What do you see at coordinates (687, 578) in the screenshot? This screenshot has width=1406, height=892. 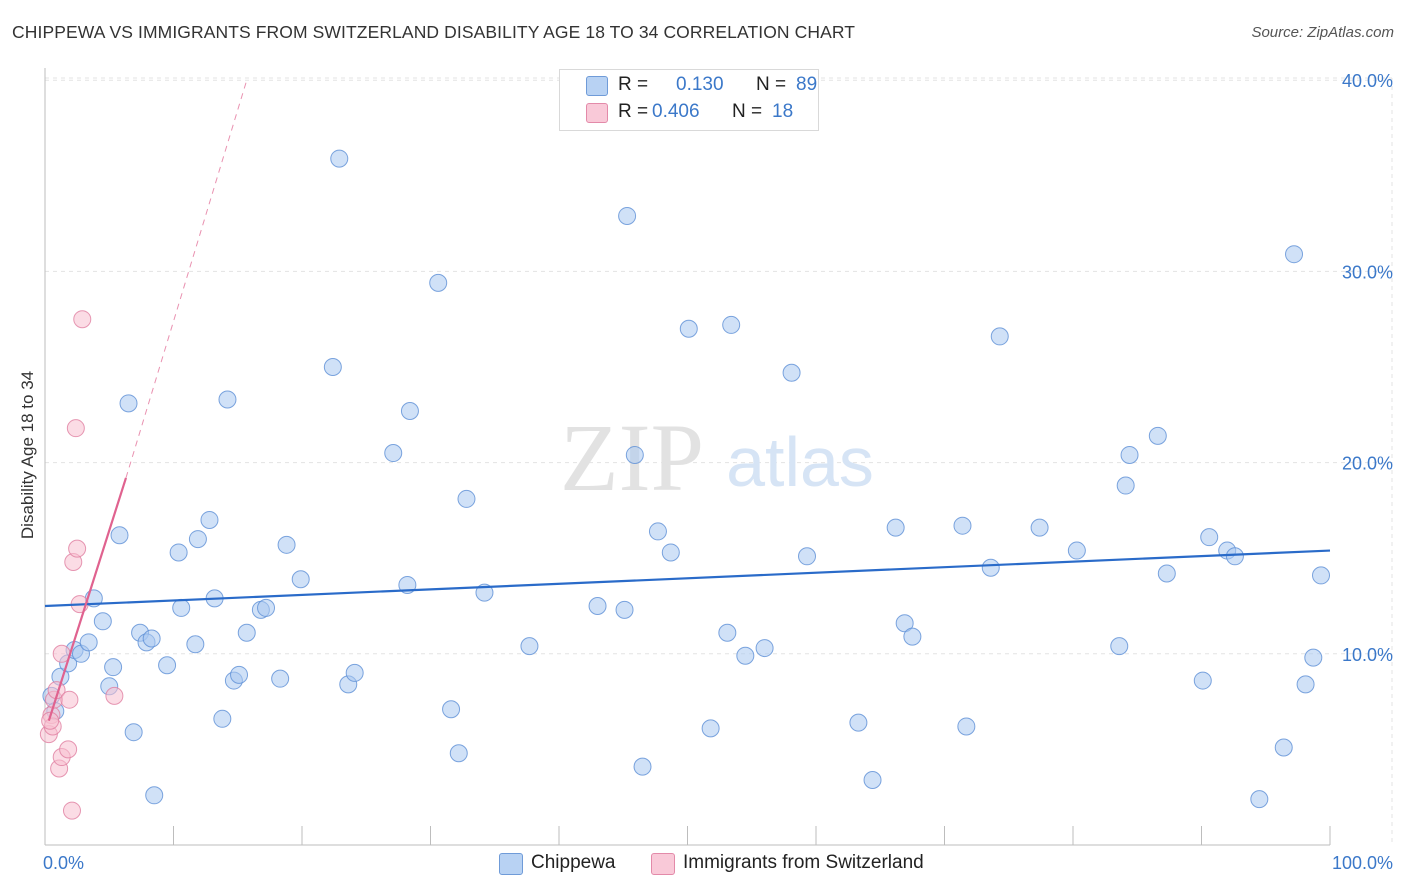 I see `chippewa-trend-line` at bounding box center [687, 578].